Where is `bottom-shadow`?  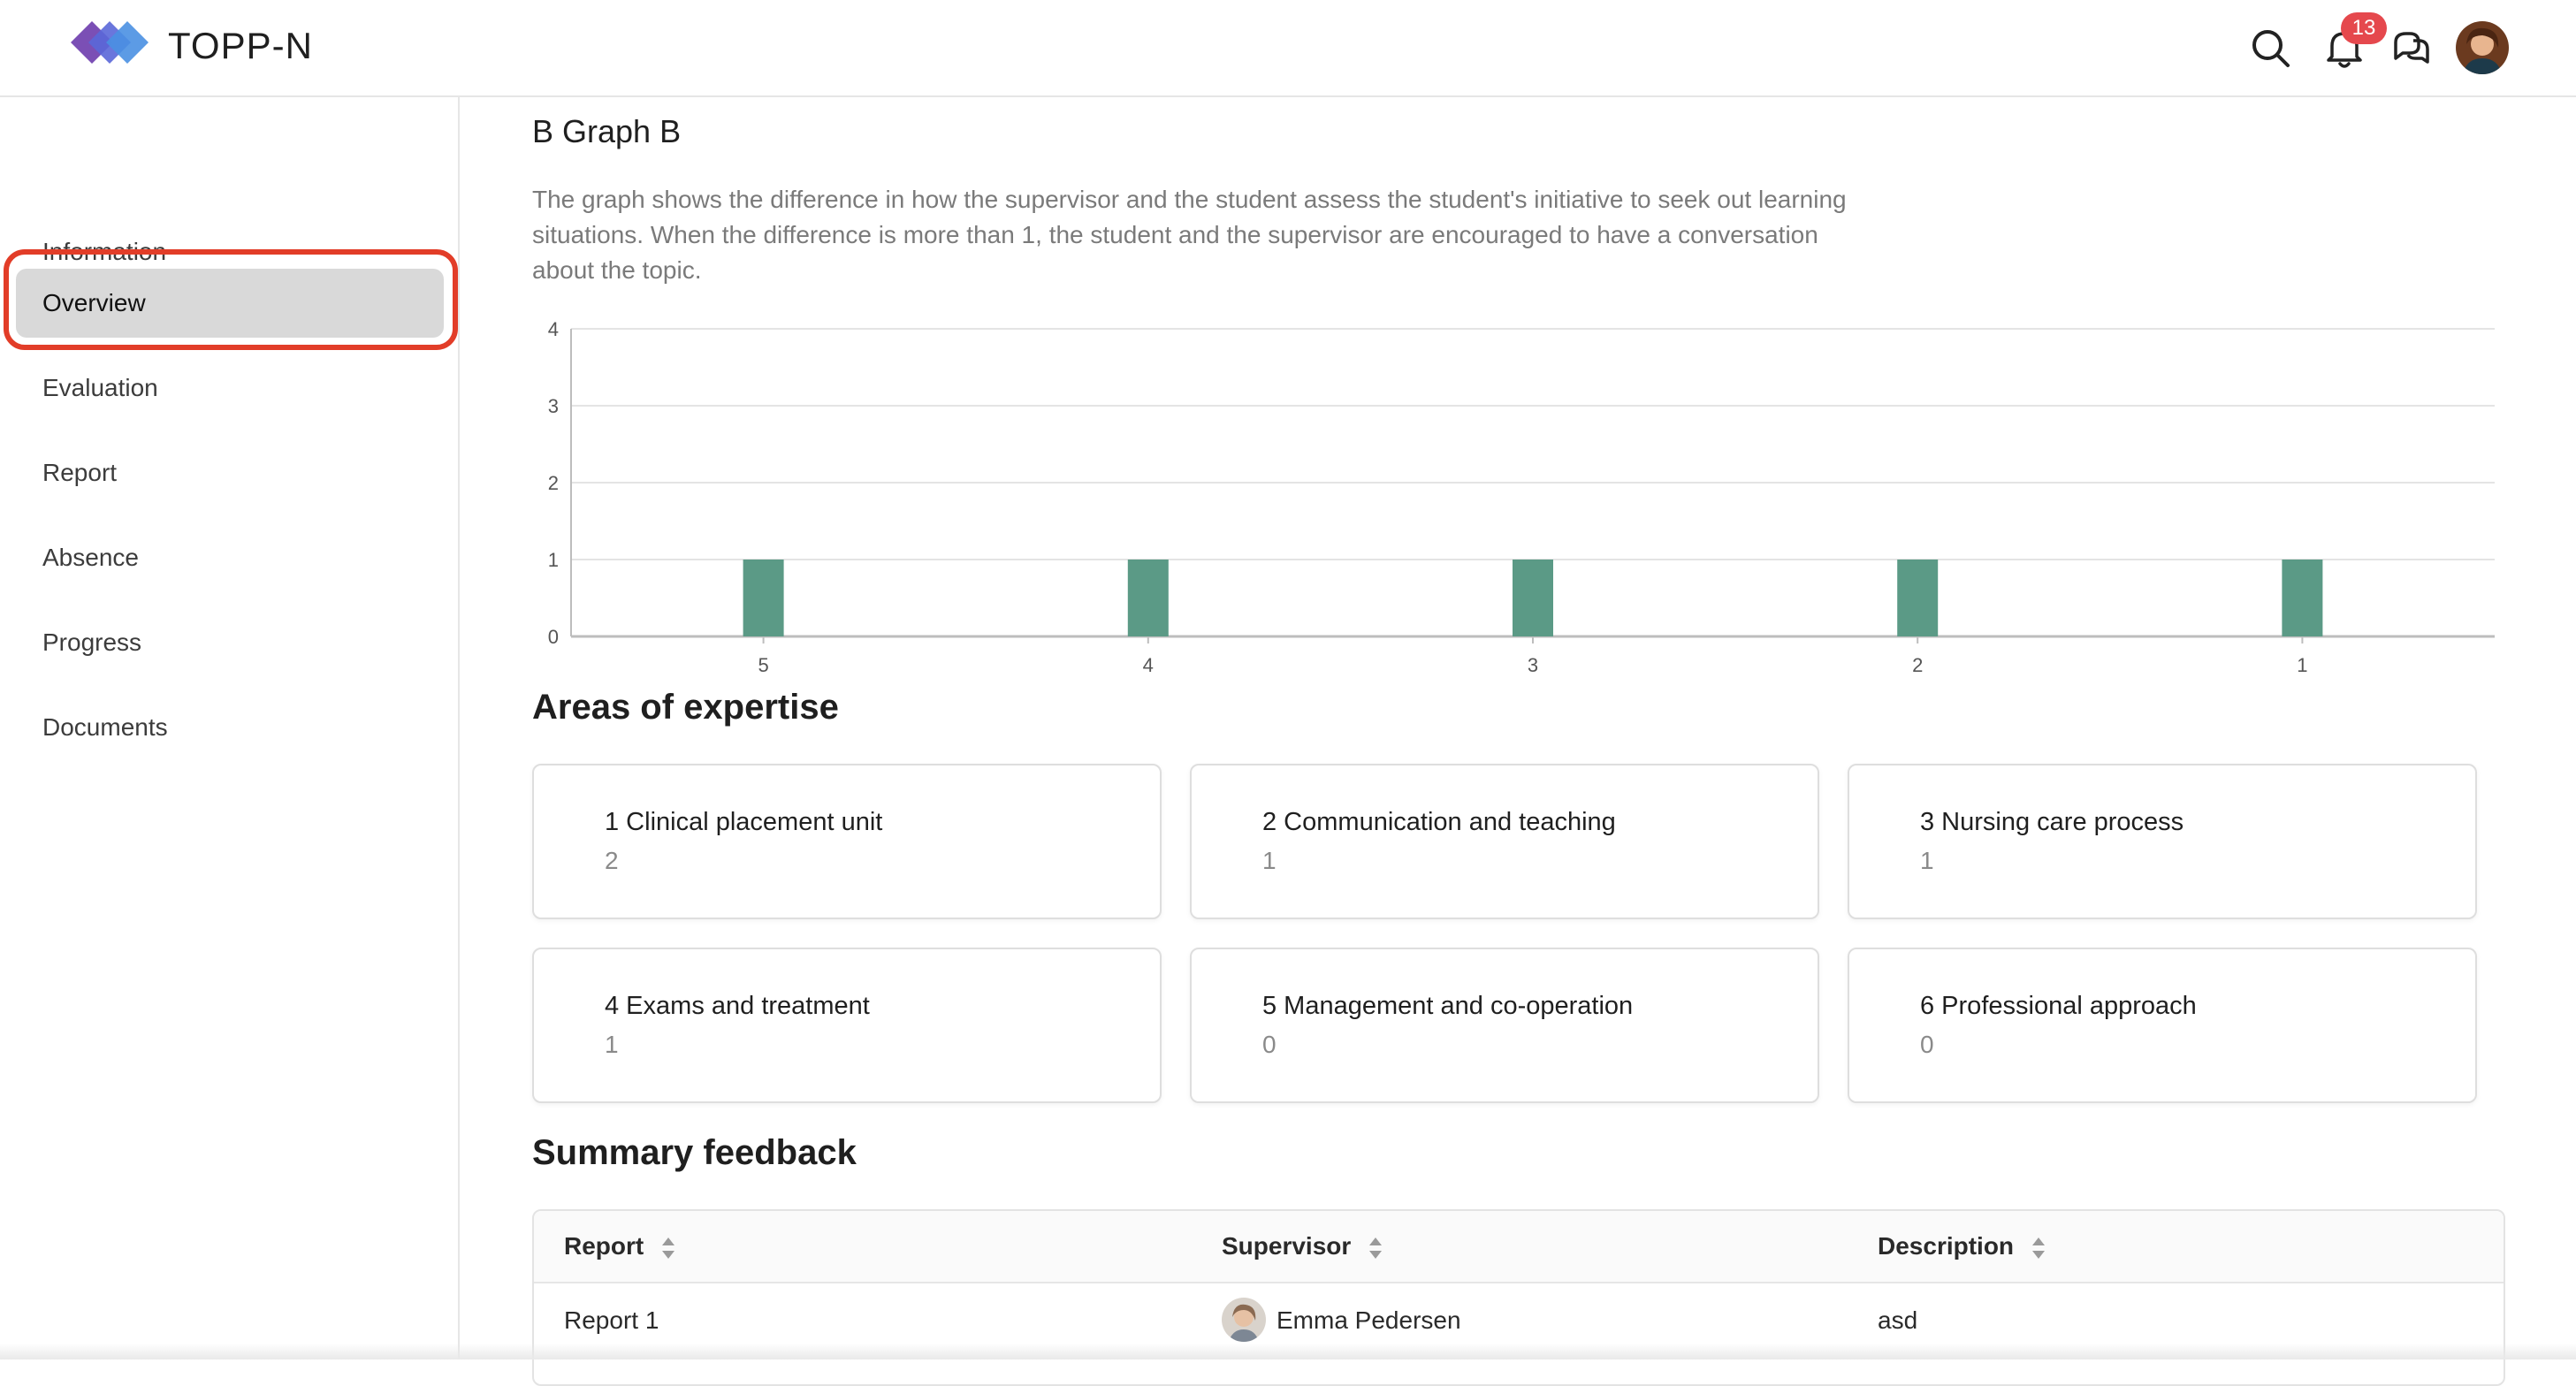 bottom-shadow is located at coordinates (1288, 1351).